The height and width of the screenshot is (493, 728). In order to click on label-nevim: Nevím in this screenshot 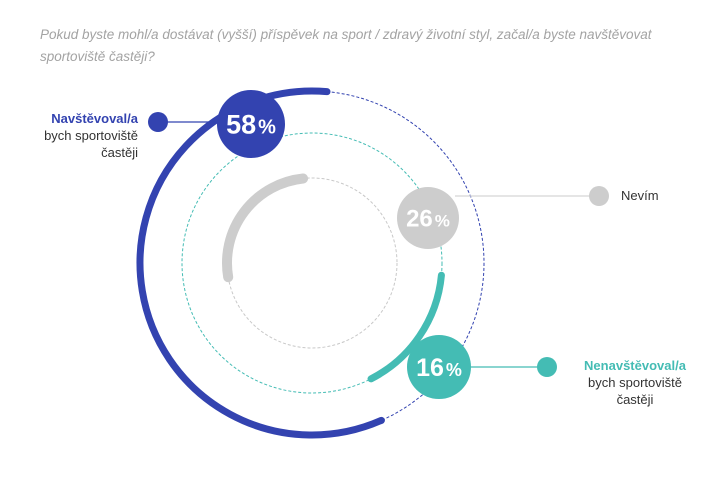, I will do `click(640, 195)`.